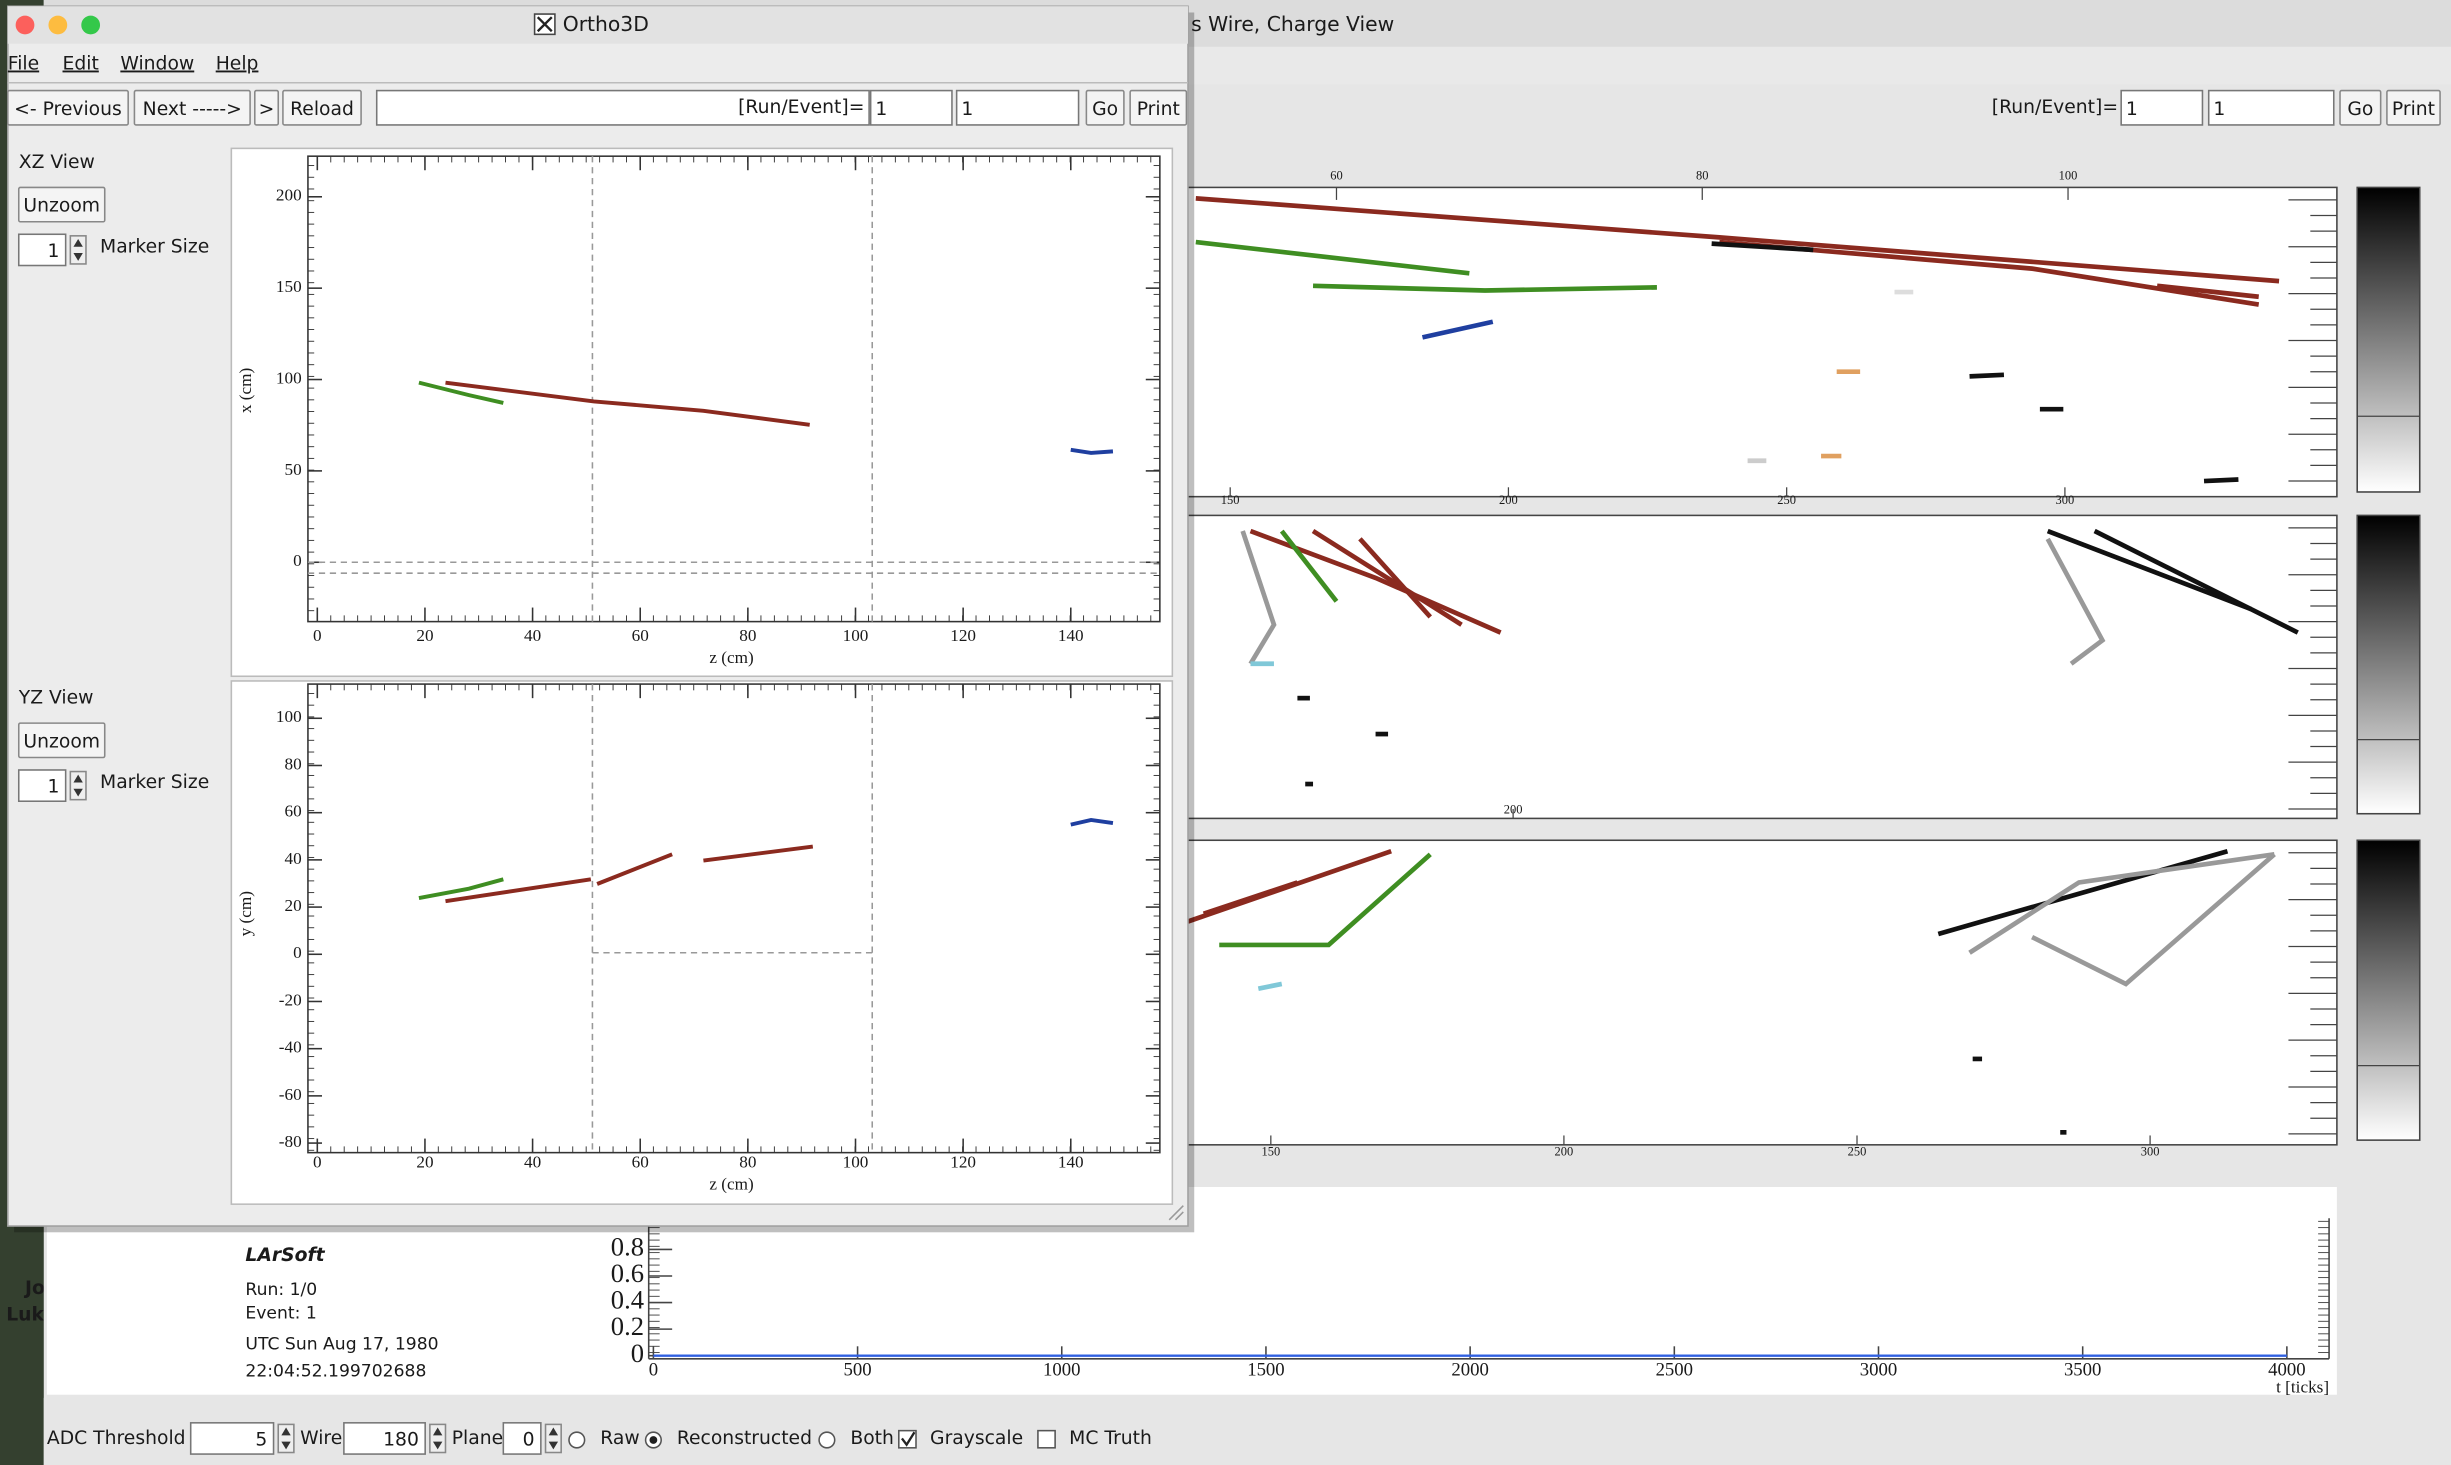 The height and width of the screenshot is (1465, 2451). I want to click on control-label: ADC Threshold, so click(116, 1438).